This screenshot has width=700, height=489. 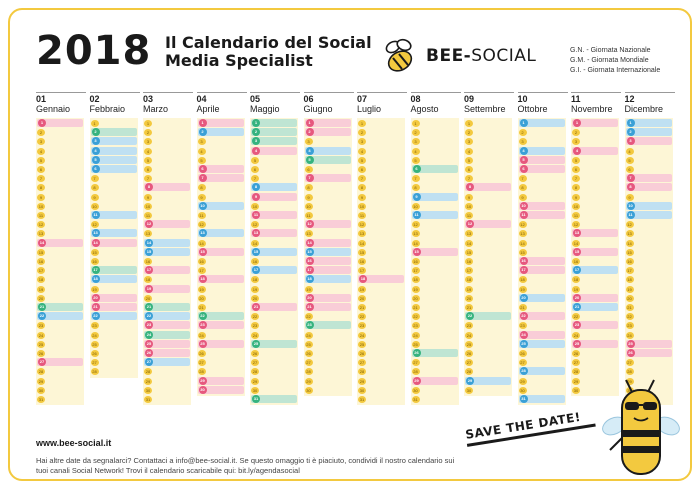 I want to click on day-dot: 25, so click(x=362, y=344).